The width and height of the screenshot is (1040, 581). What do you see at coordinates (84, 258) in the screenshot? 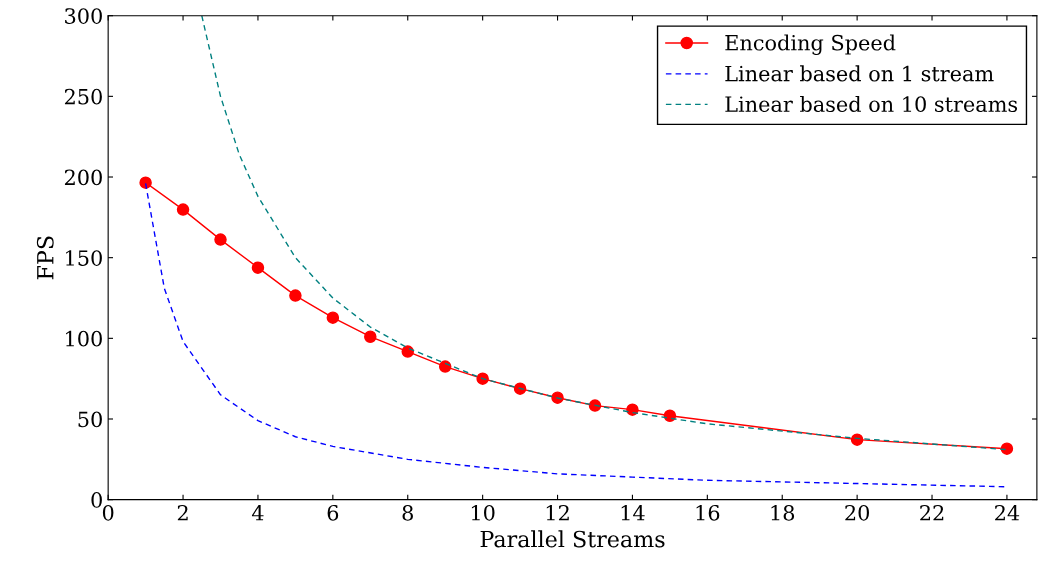
I see `y-tick-label: 150` at bounding box center [84, 258].